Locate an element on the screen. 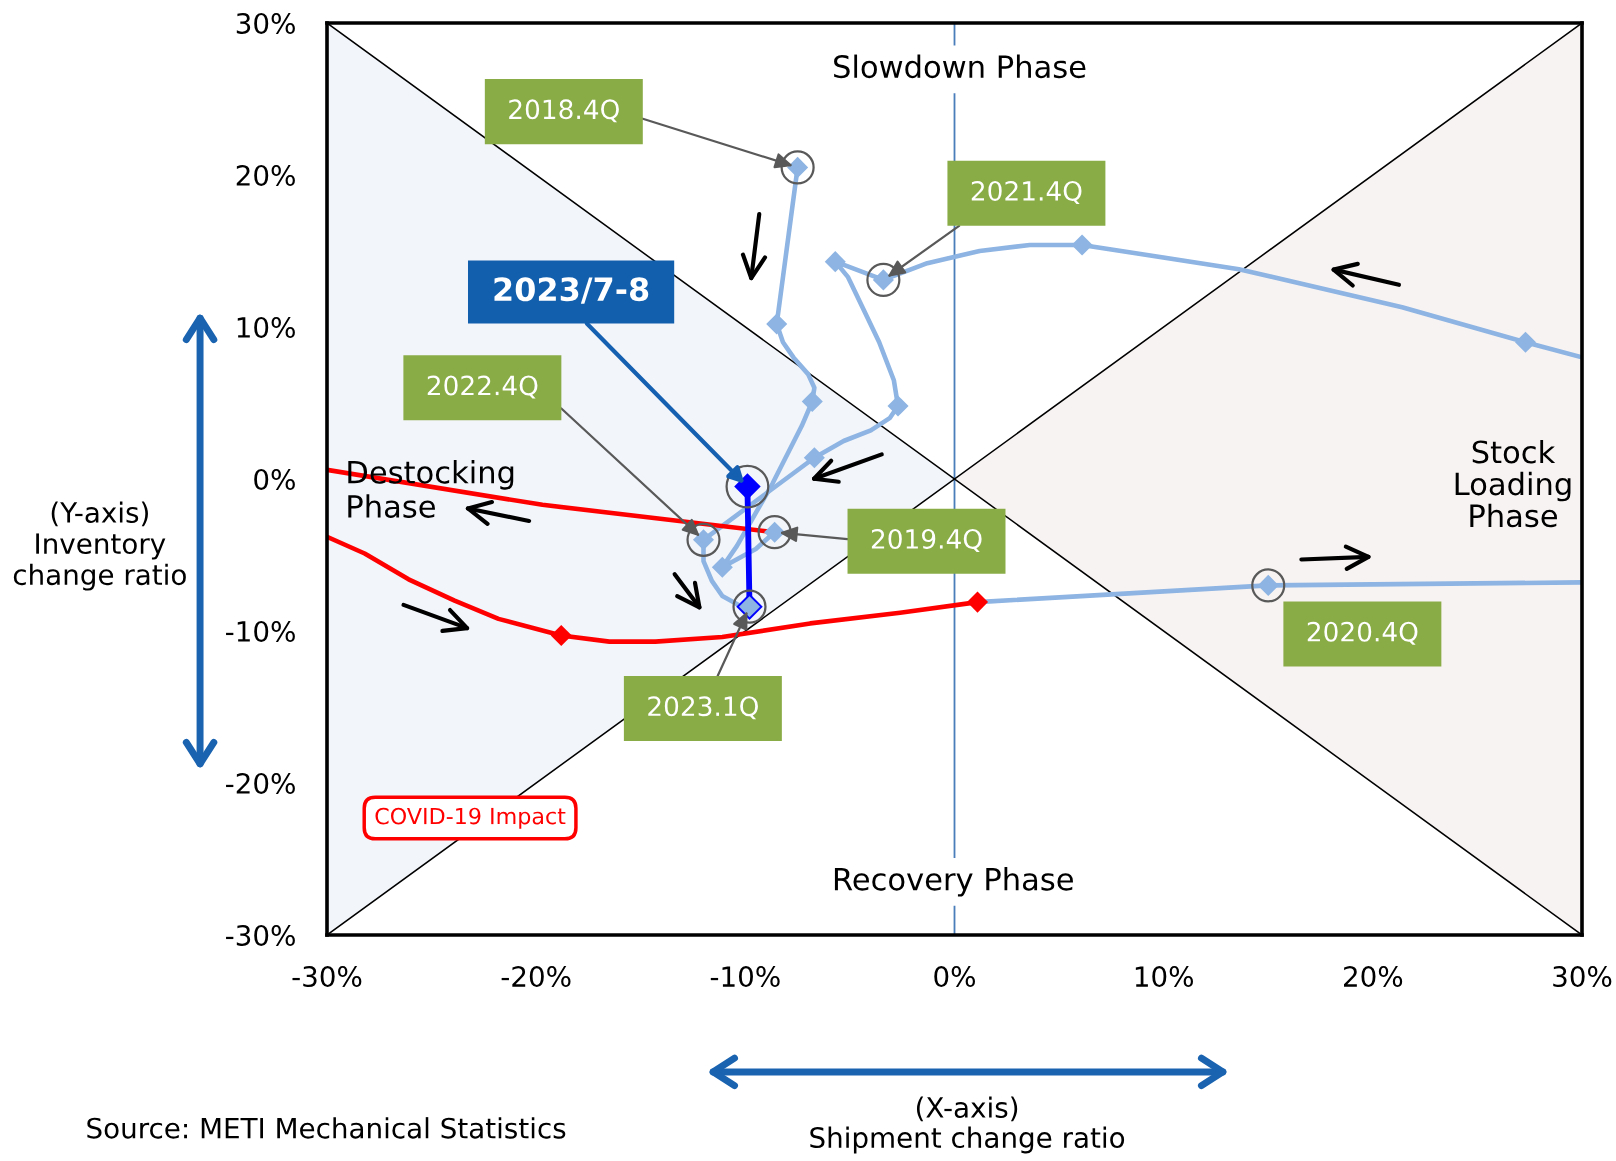 Image resolution: width=1616 pixels, height=1161 pixels. y-tick-label: -20% is located at coordinates (260, 783).